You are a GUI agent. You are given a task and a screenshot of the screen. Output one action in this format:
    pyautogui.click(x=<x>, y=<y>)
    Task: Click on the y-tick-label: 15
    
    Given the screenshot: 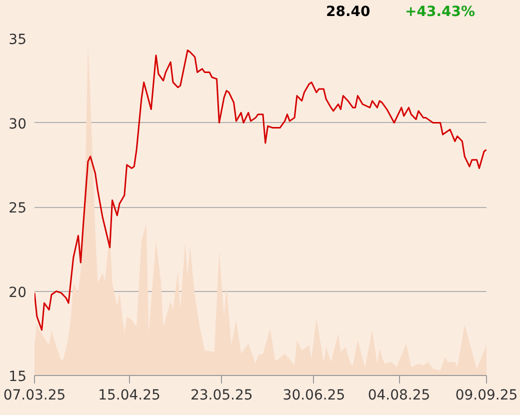 What is the action you would take?
    pyautogui.click(x=17, y=377)
    